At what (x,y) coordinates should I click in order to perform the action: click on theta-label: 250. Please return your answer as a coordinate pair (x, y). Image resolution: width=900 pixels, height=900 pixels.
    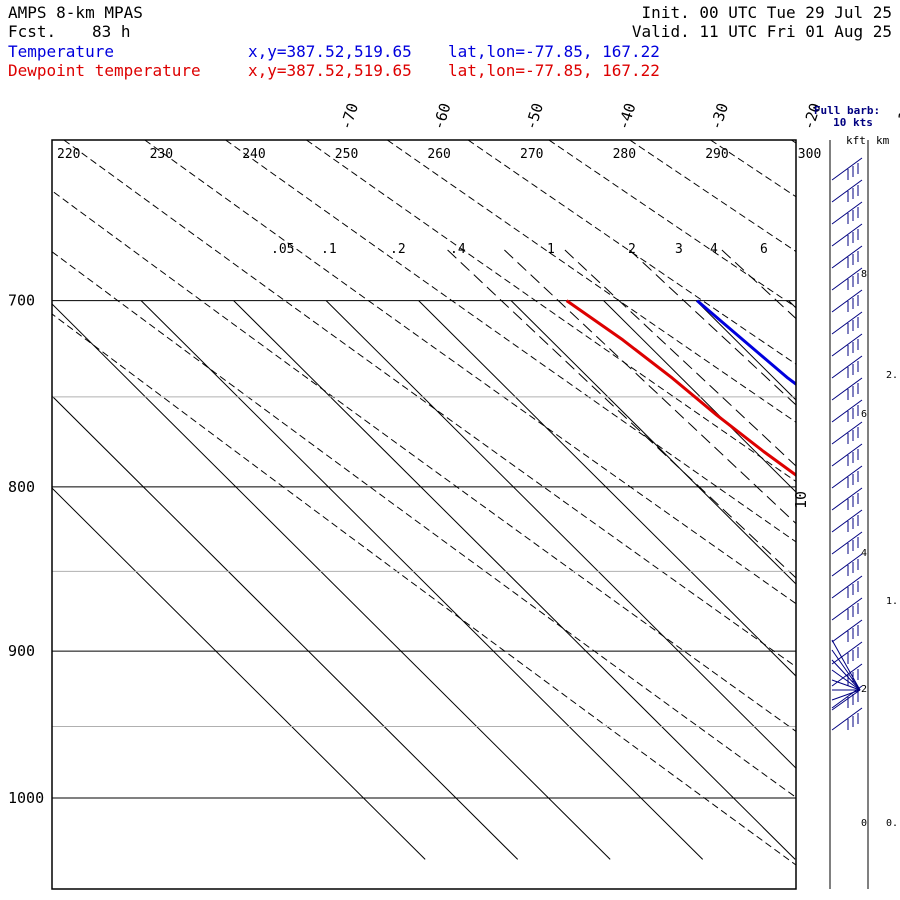
    Looking at the image, I should click on (346, 154).